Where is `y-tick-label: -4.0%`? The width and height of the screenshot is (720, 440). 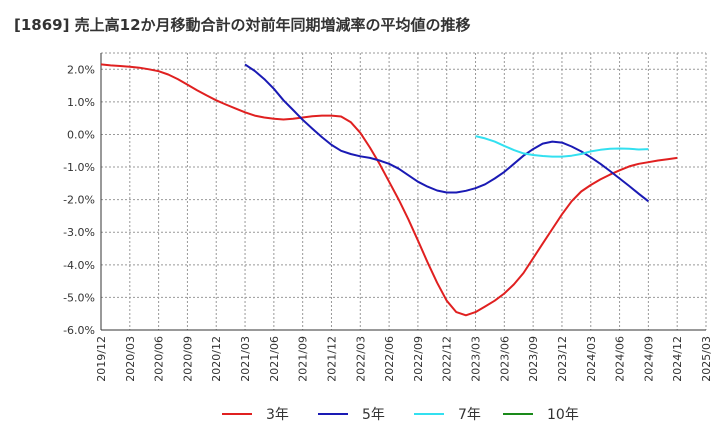 y-tick-label: -4.0% is located at coordinates (79, 265).